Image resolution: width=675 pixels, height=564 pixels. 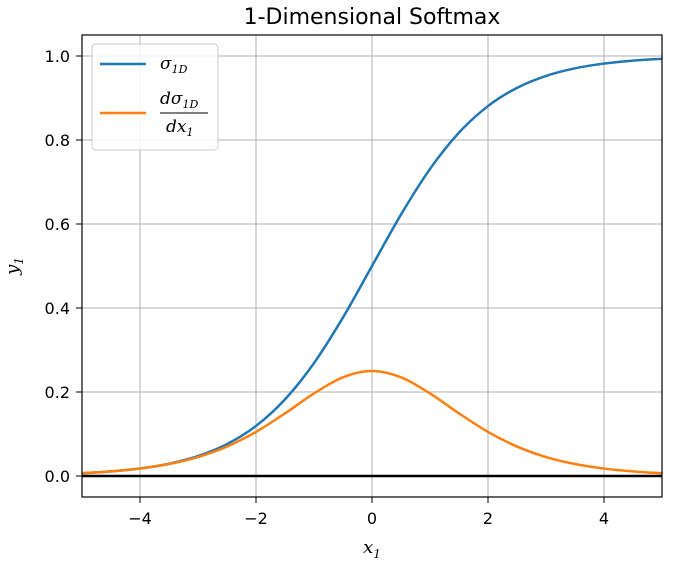 I want to click on x-axis-label-sub: 1, so click(x=377, y=554).